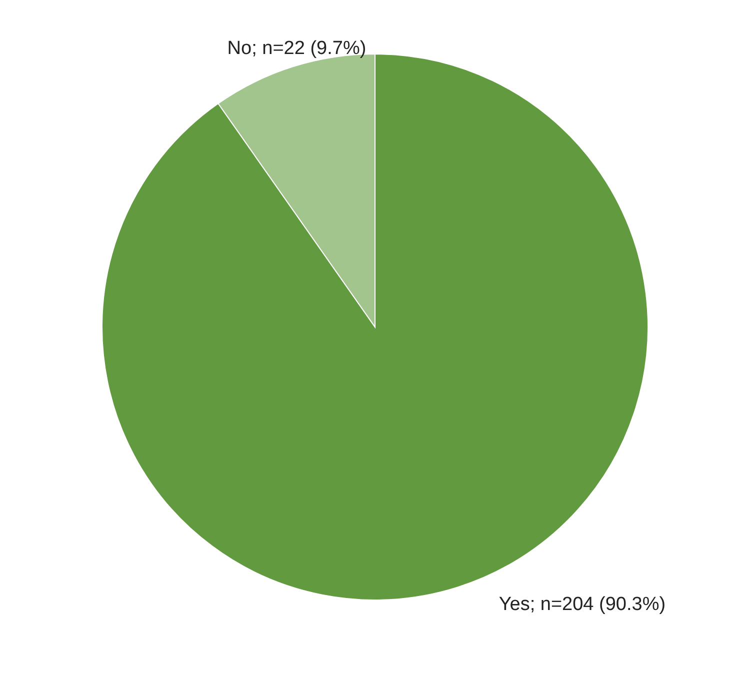 Image resolution: width=750 pixels, height=682 pixels. I want to click on slice-label: No; n=22 (9.7%), so click(296, 48).